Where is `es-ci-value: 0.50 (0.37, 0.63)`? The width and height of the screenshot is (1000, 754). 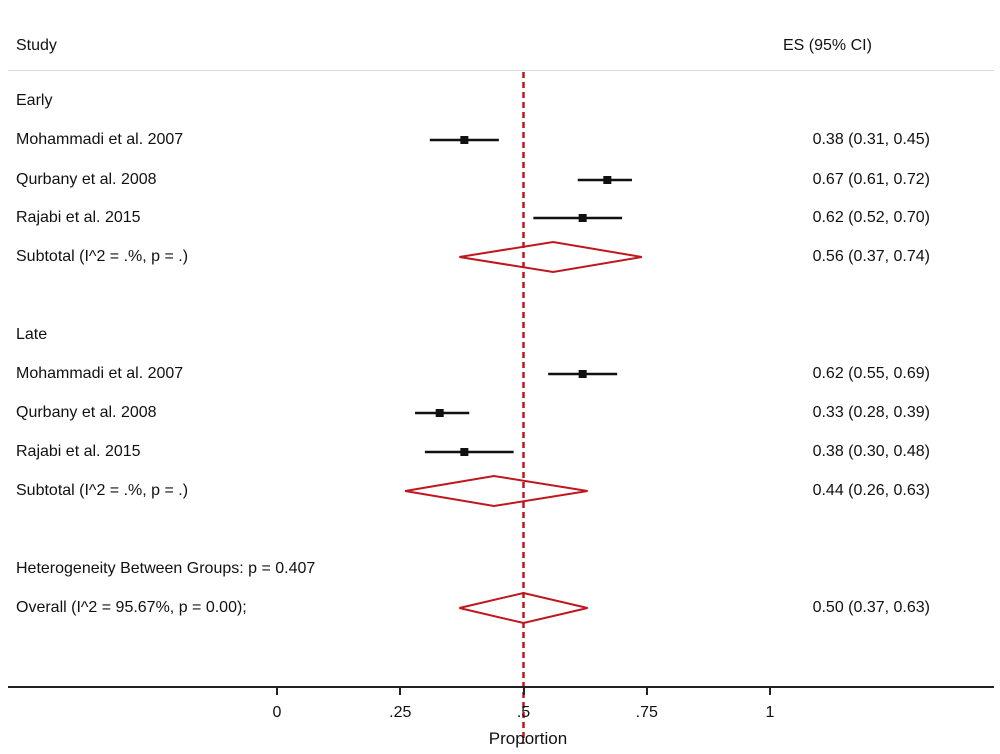 es-ci-value: 0.50 (0.37, 0.63) is located at coordinates (871, 607).